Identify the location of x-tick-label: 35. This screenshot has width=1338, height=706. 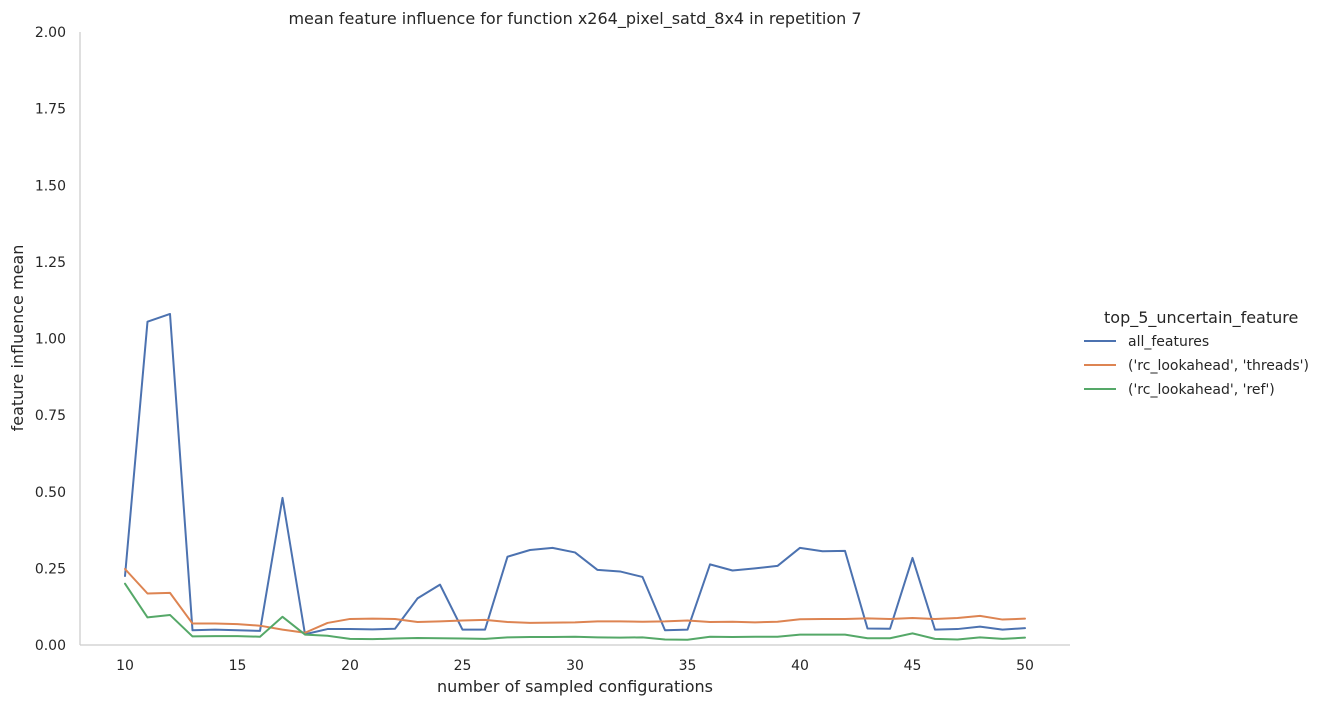
(688, 666).